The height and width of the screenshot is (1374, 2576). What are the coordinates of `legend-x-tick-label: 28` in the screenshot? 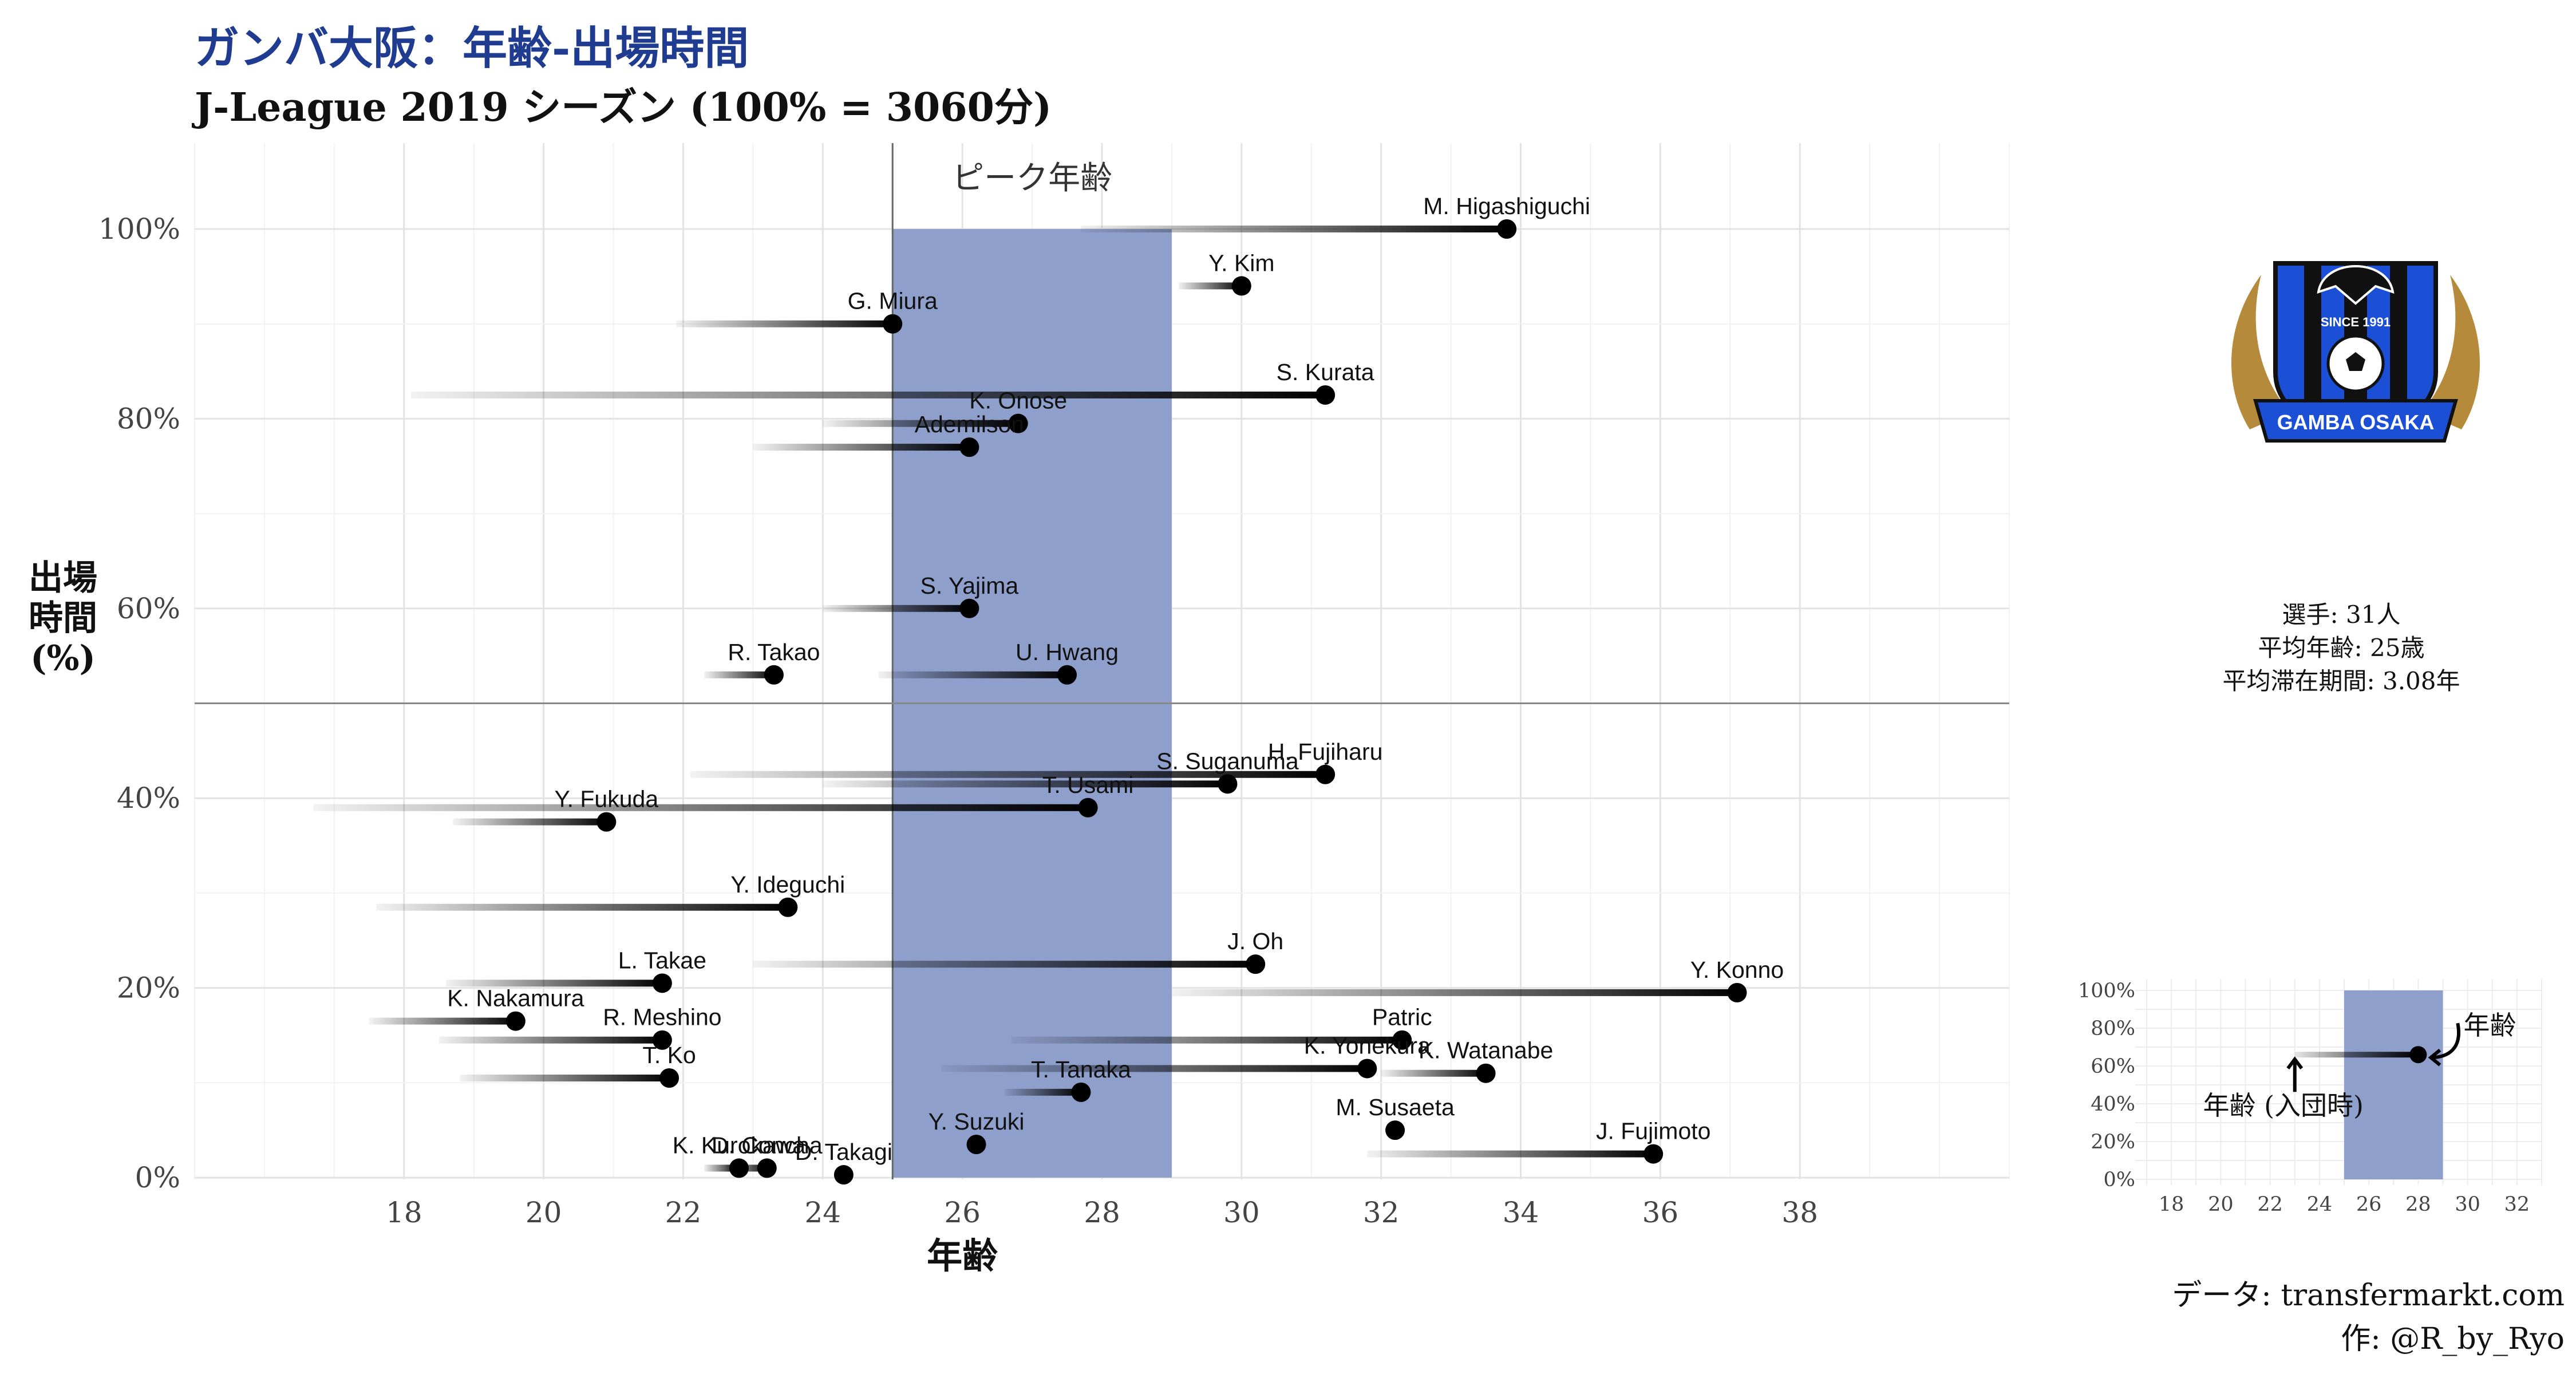 It's located at (2418, 1205).